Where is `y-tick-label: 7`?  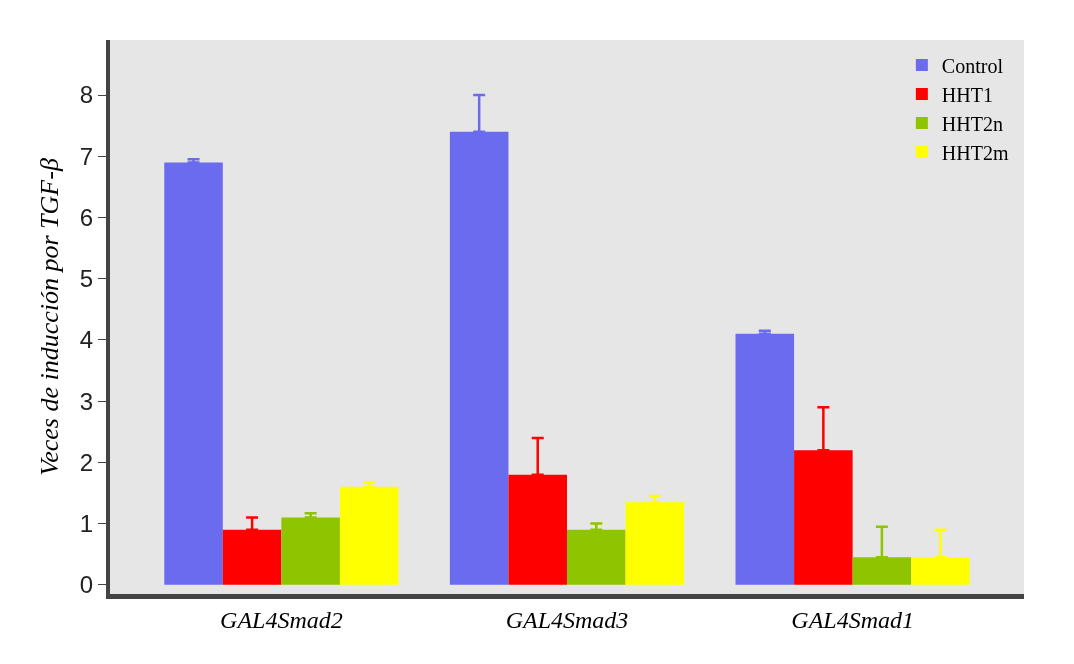 y-tick-label: 7 is located at coordinates (86, 156).